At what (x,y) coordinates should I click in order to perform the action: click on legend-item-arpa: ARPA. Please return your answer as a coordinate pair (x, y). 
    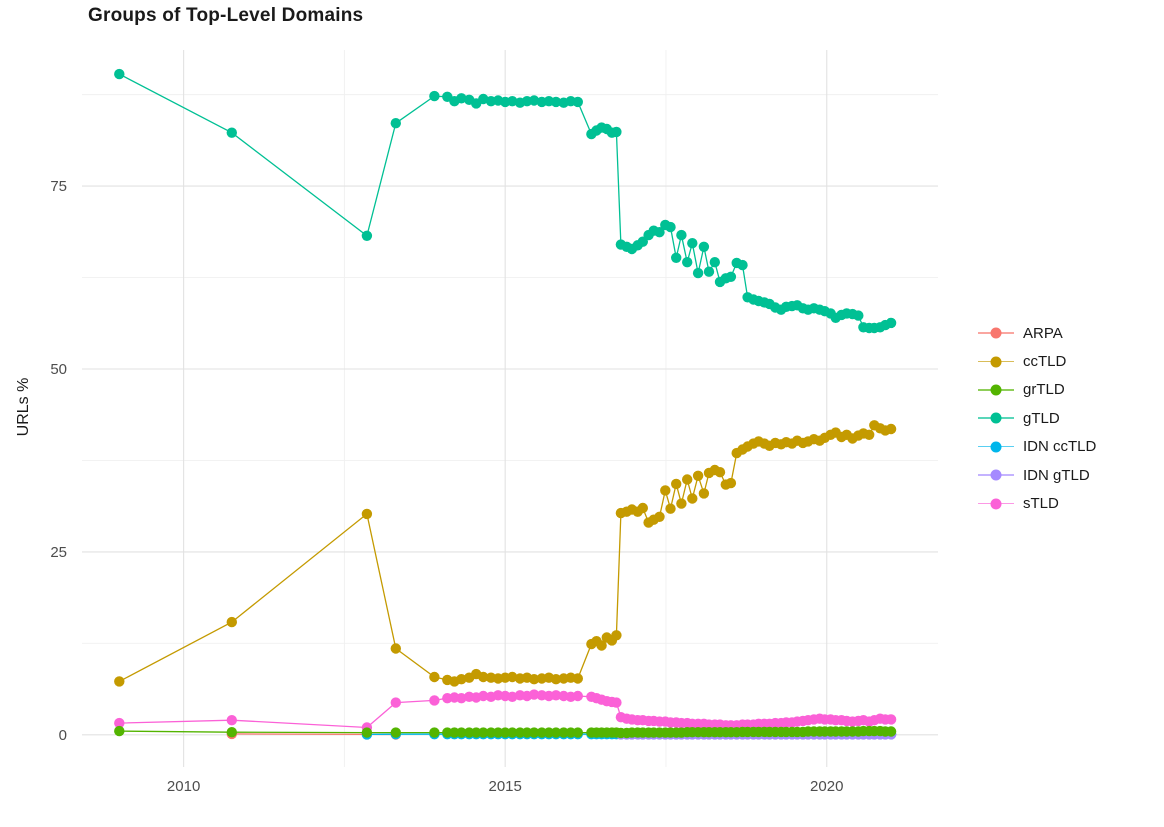
    Looking at the image, I should click on (1037, 333).